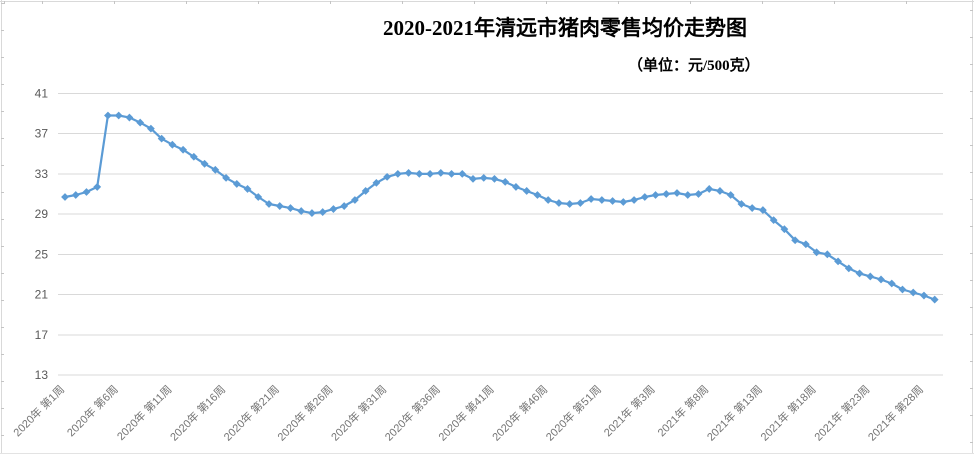 Image resolution: width=974 pixels, height=454 pixels. I want to click on y-axis-label-25: 25, so click(42, 254).